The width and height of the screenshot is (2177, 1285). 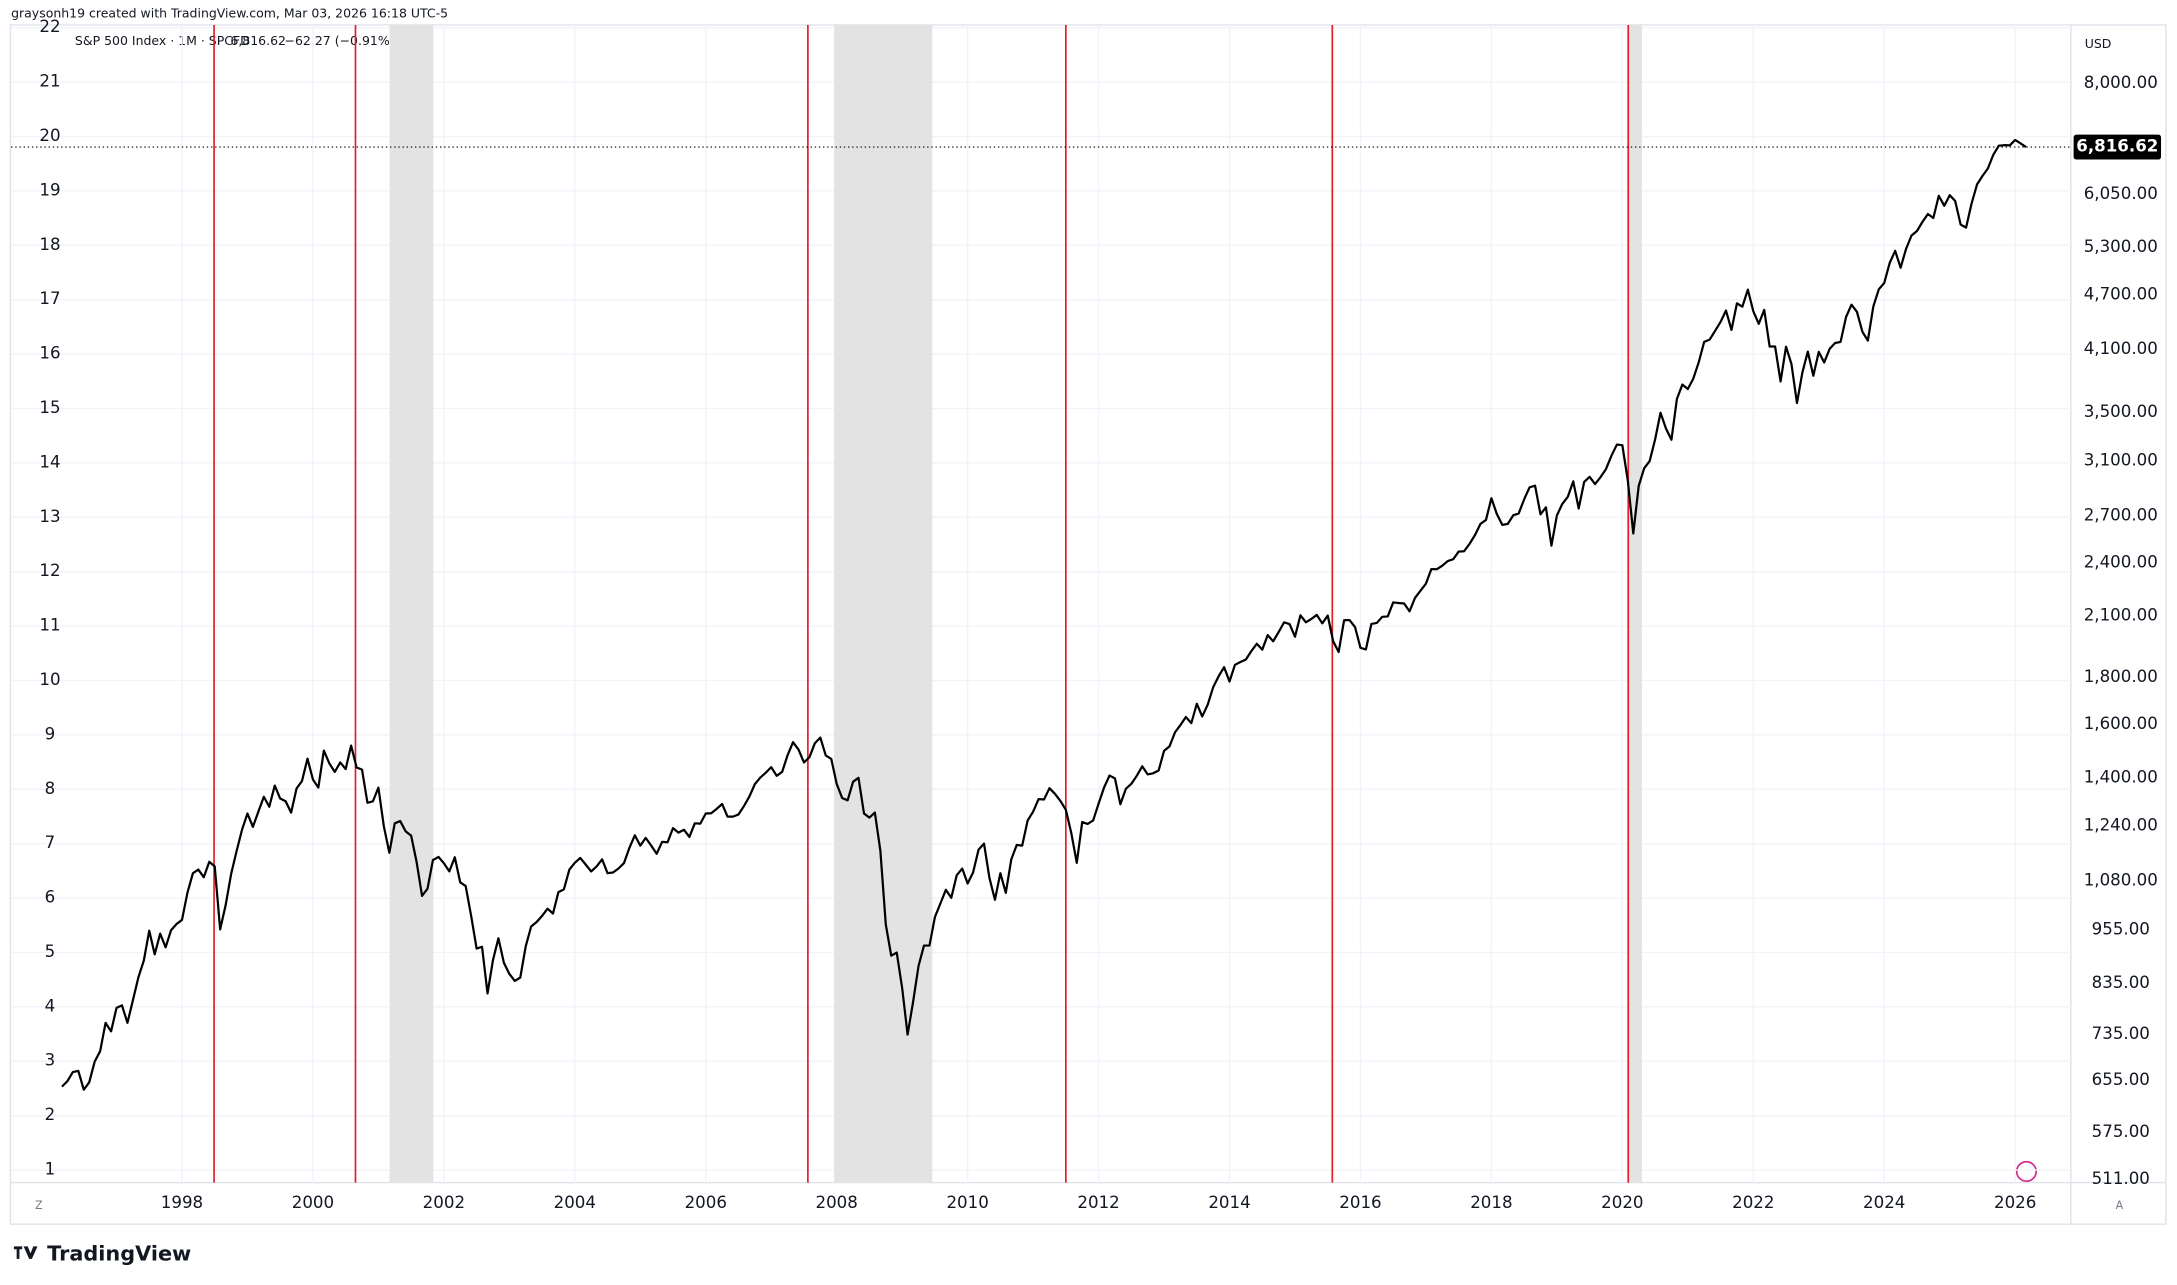 I want to click on y-tick-label: 7, so click(x=50, y=842).